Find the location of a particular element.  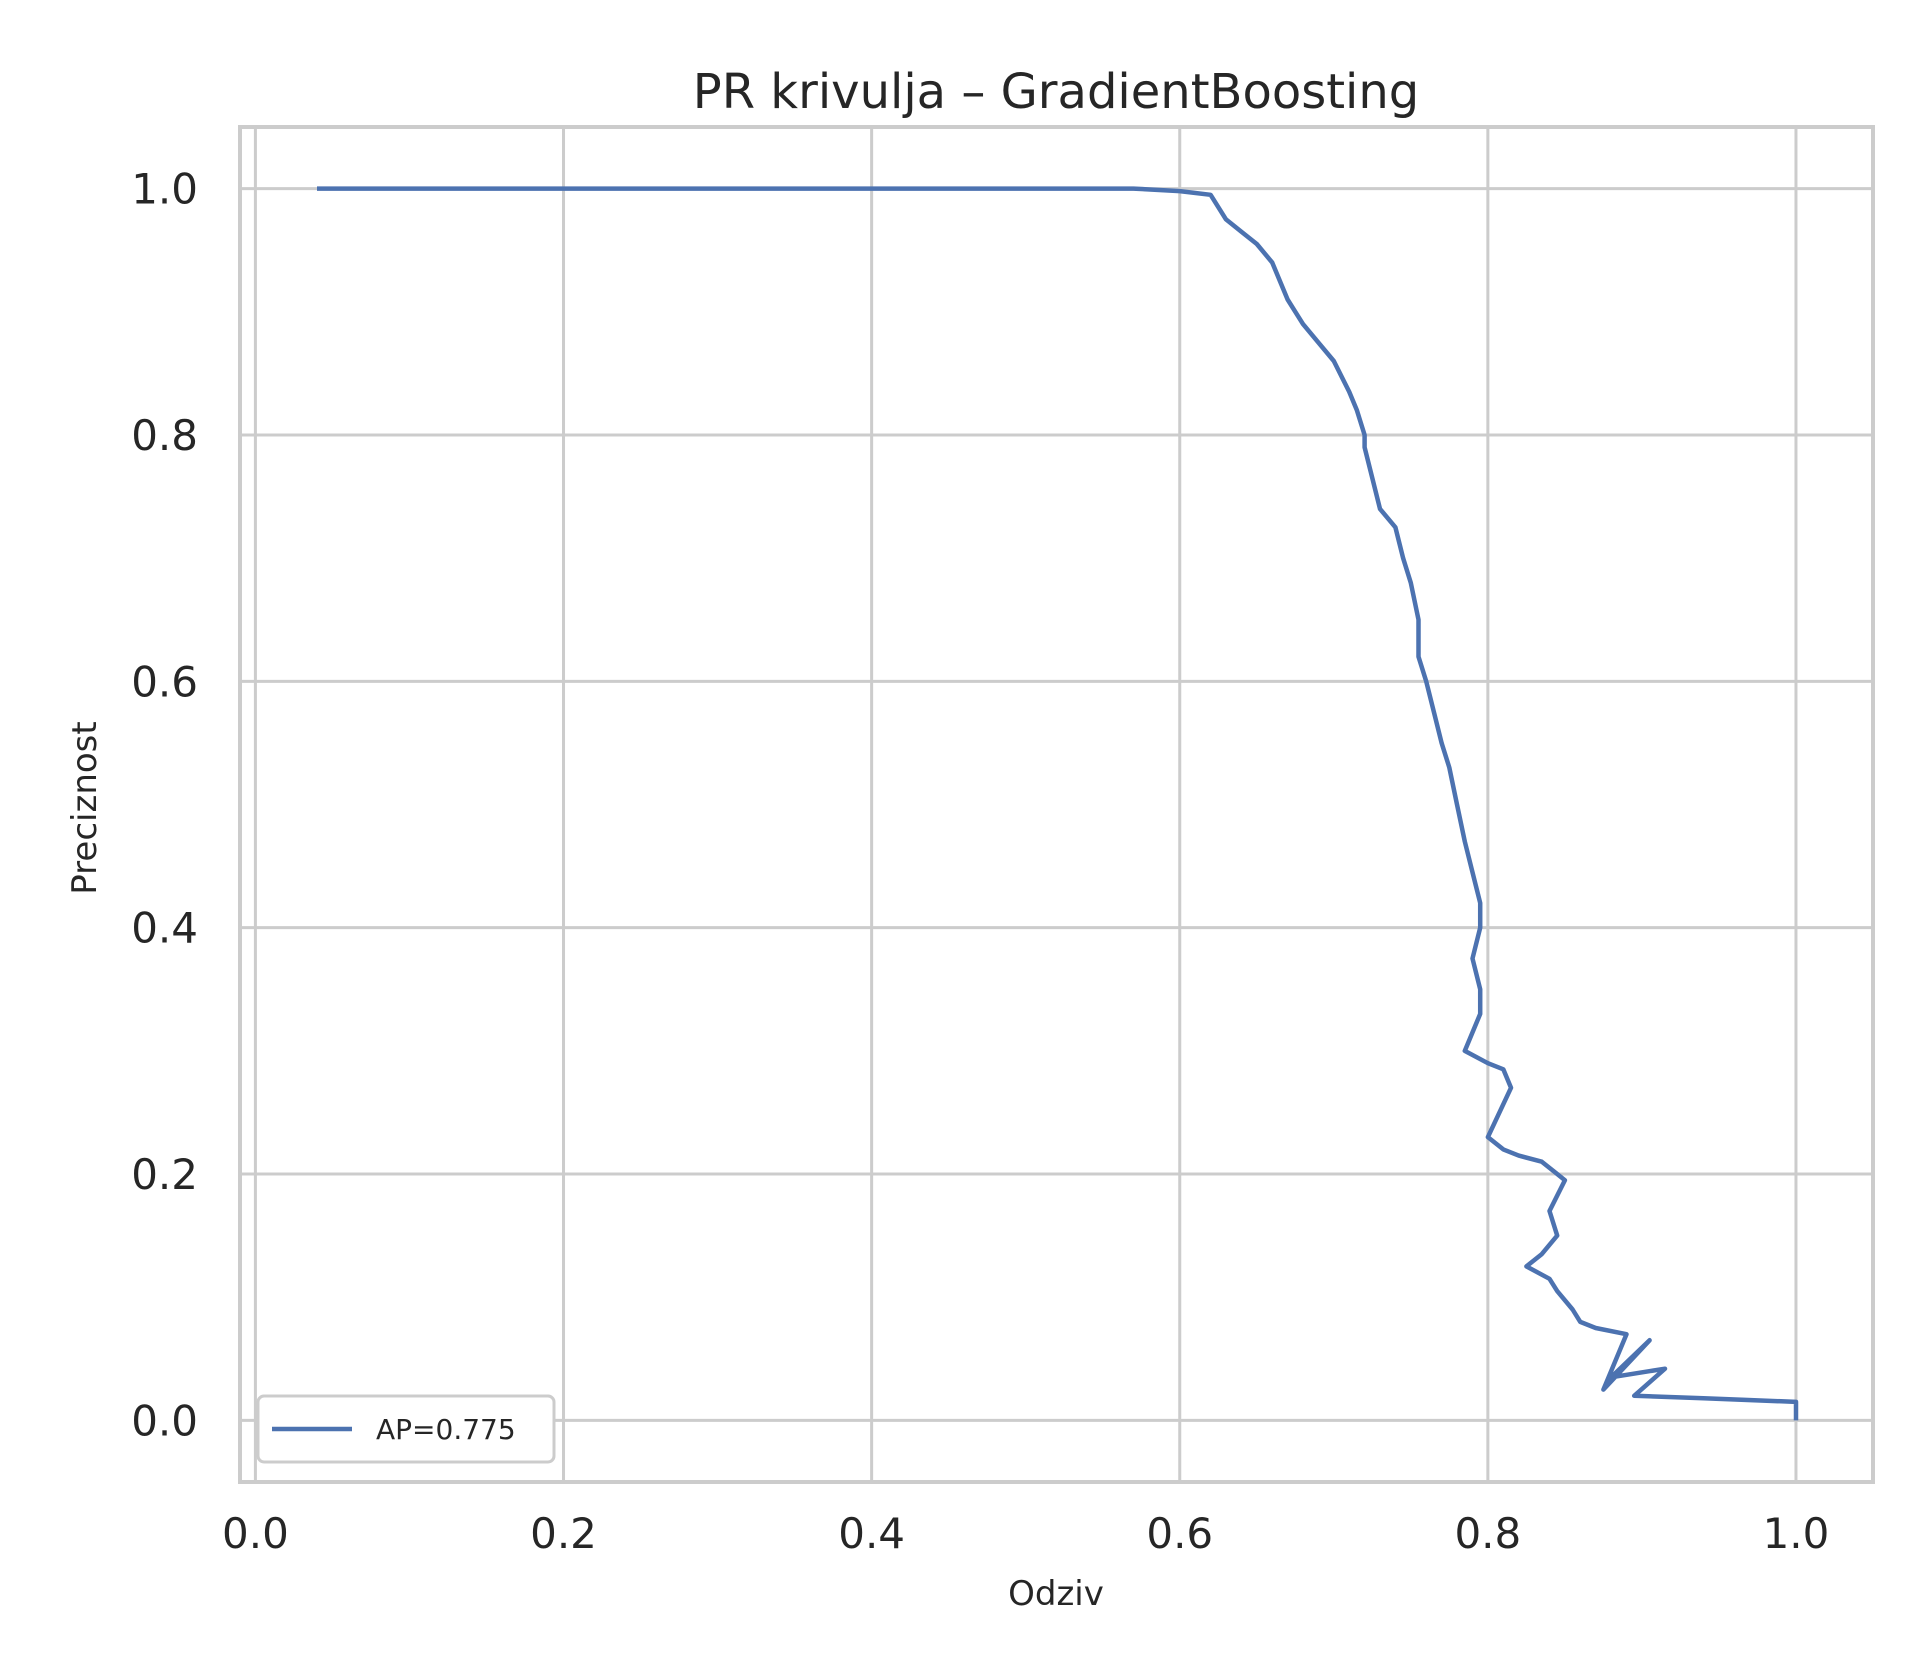

chart-title: PR krivulja – GradientBoosting is located at coordinates (1056, 92).